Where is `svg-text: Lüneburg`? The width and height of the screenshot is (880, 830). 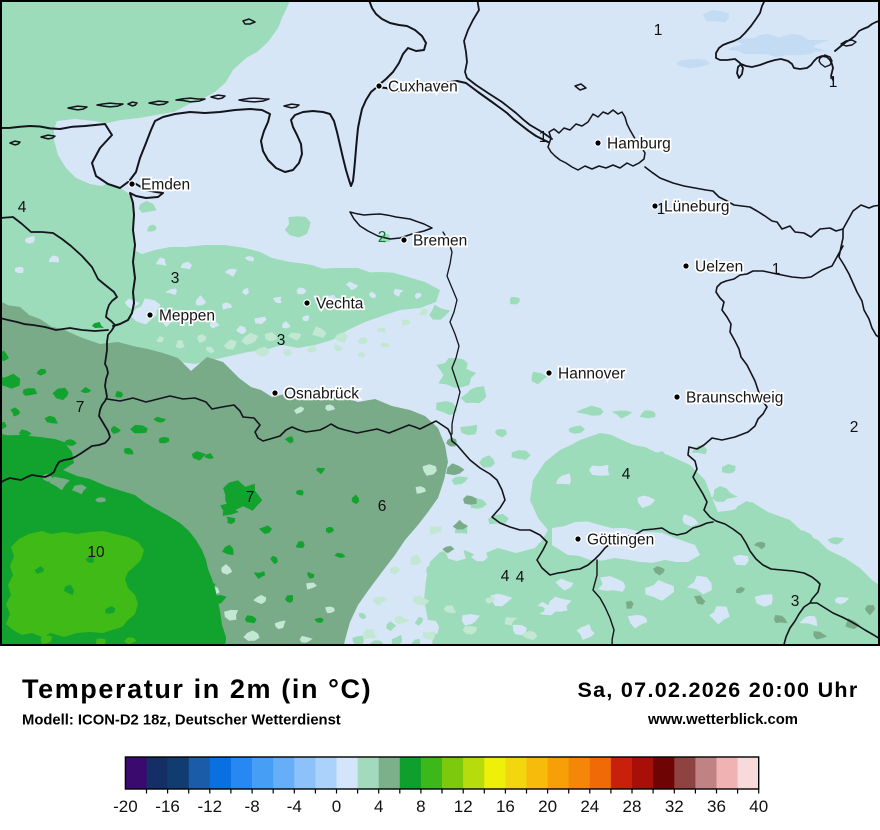
svg-text: Lüneburg is located at coordinates (697, 207).